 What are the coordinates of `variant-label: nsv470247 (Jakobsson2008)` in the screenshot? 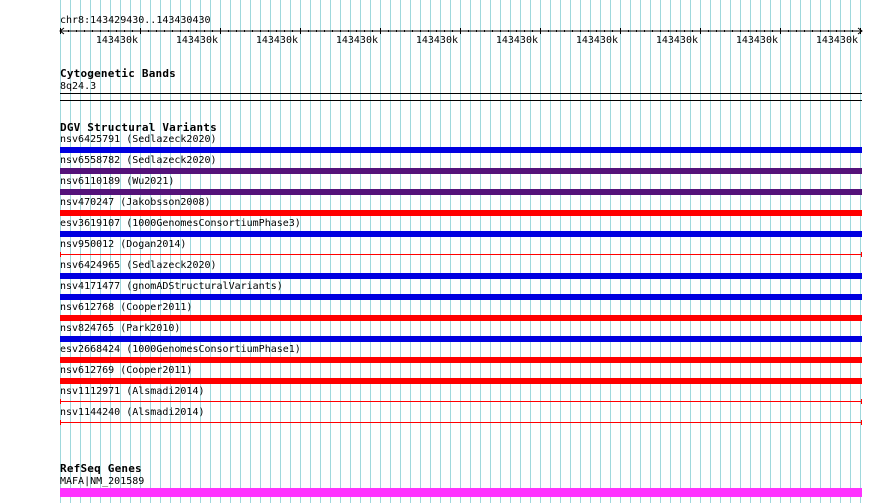 It's located at (135, 202).